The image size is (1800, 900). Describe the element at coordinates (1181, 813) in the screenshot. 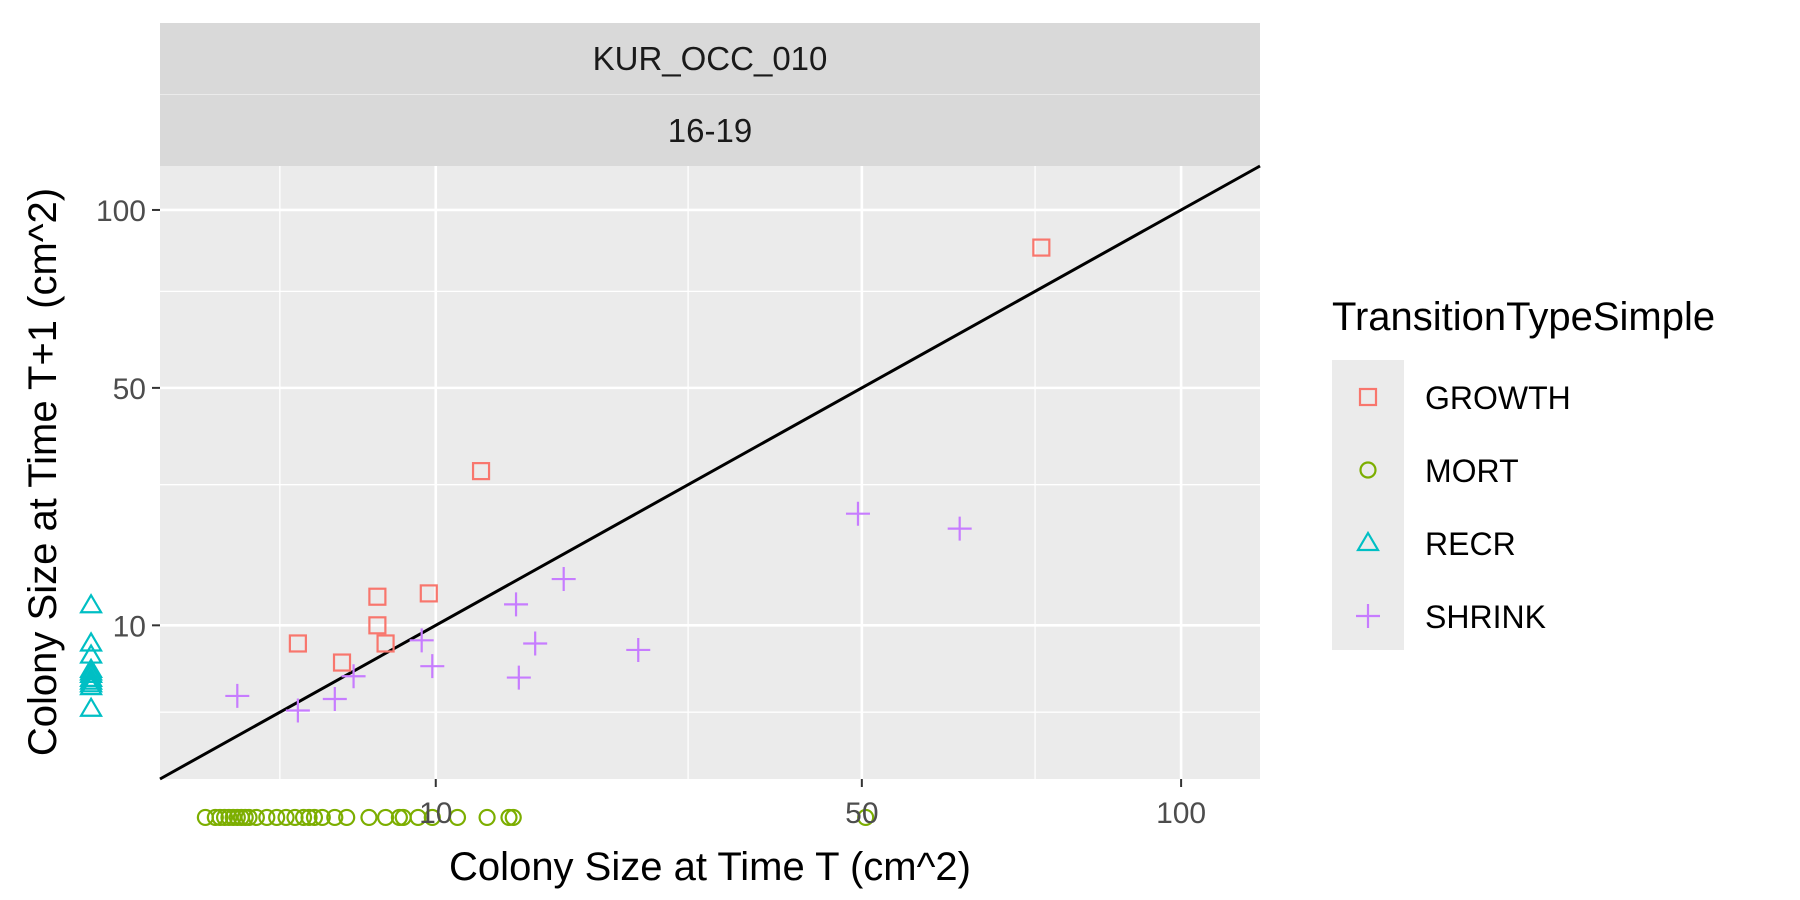

I see `x-tick-label: 100` at that location.